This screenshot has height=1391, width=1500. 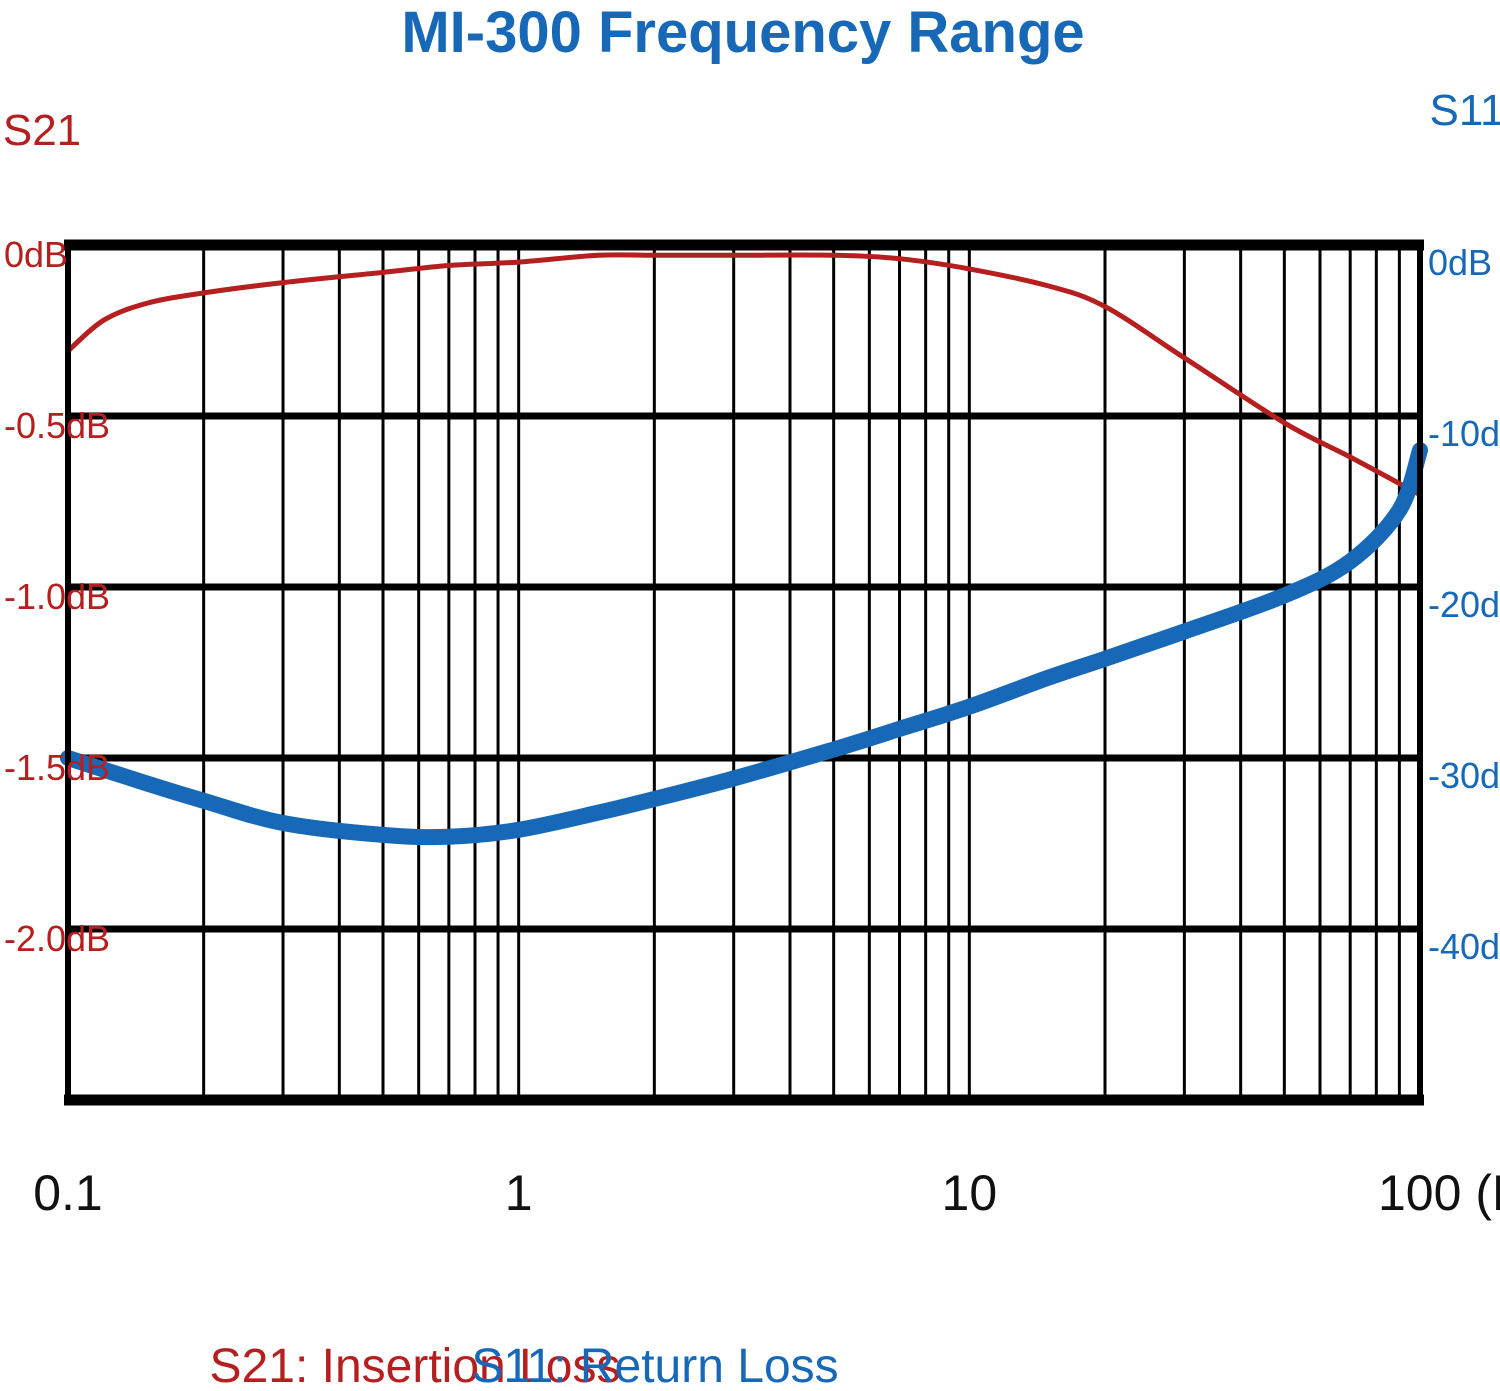 What do you see at coordinates (415, 1365) in the screenshot?
I see `legend-s21: S21: Insertion Loss` at bounding box center [415, 1365].